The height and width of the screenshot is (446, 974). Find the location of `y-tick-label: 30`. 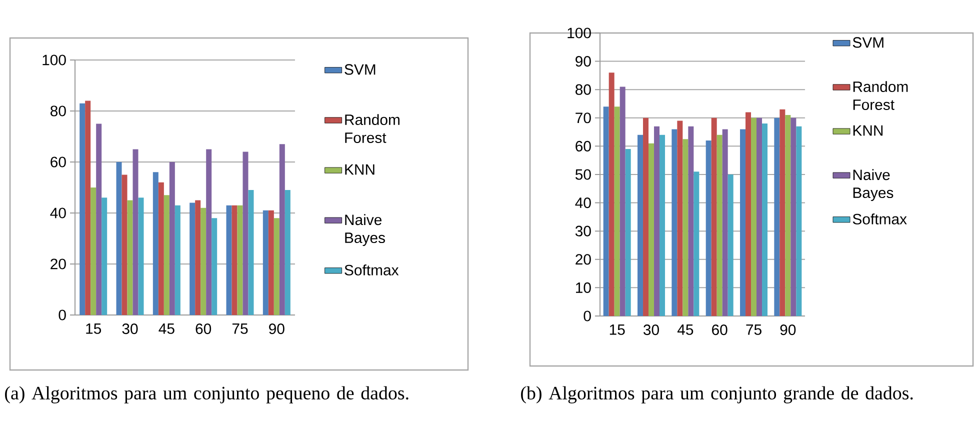

y-tick-label: 30 is located at coordinates (583, 231).